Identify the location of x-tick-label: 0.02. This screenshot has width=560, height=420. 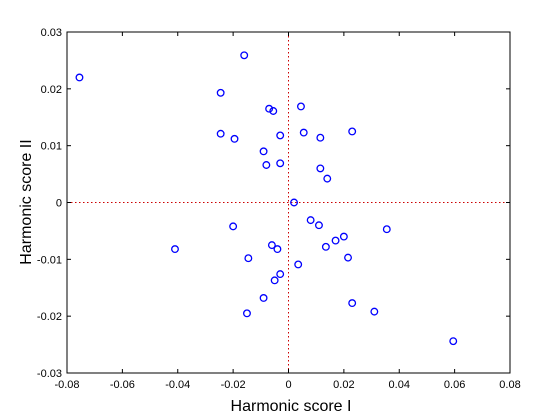
(343, 385).